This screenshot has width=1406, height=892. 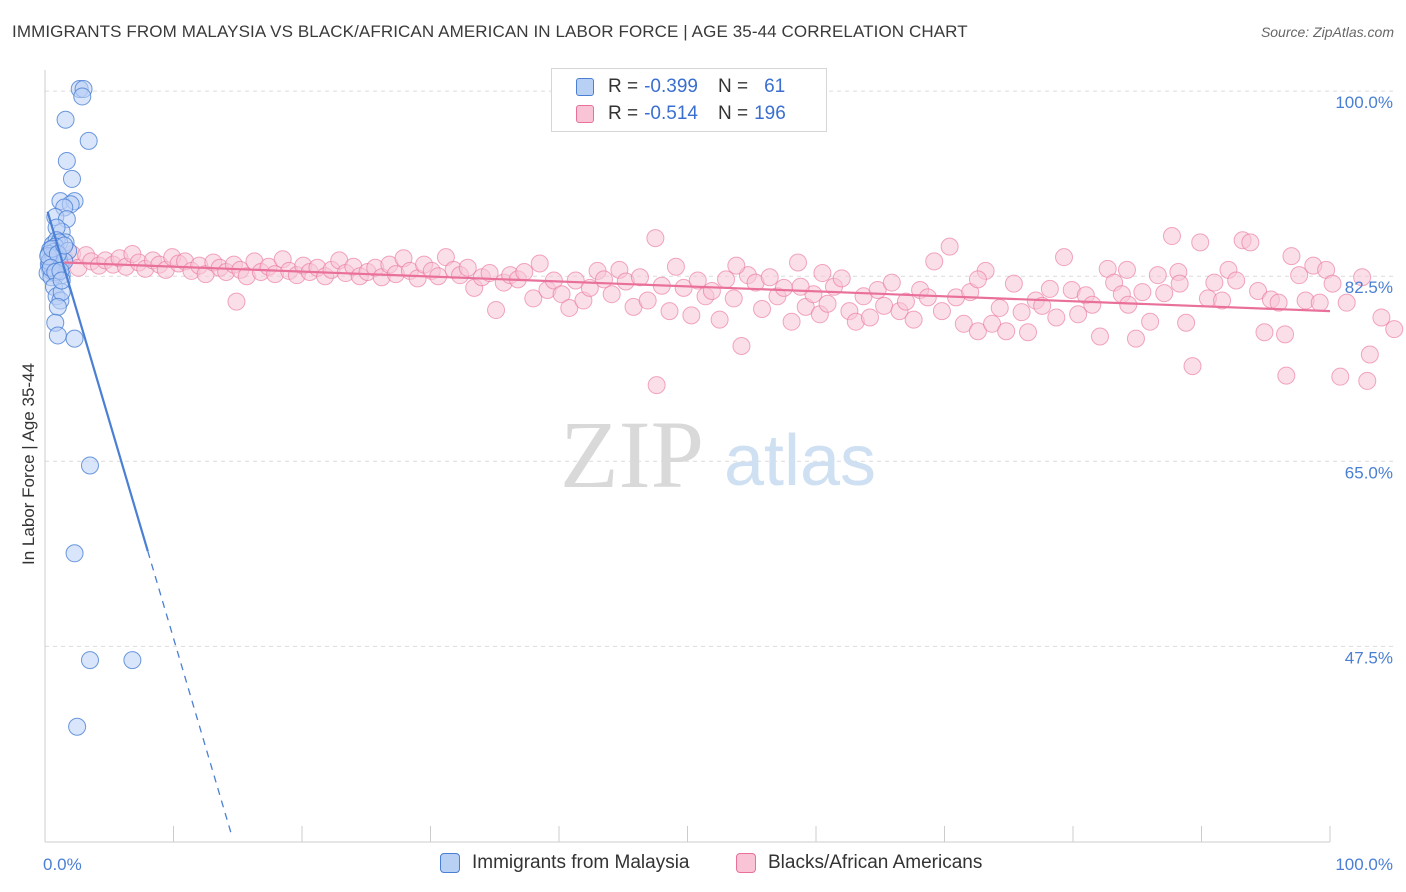 I want to click on legend-r-value: -0.399, so click(x=671, y=86).